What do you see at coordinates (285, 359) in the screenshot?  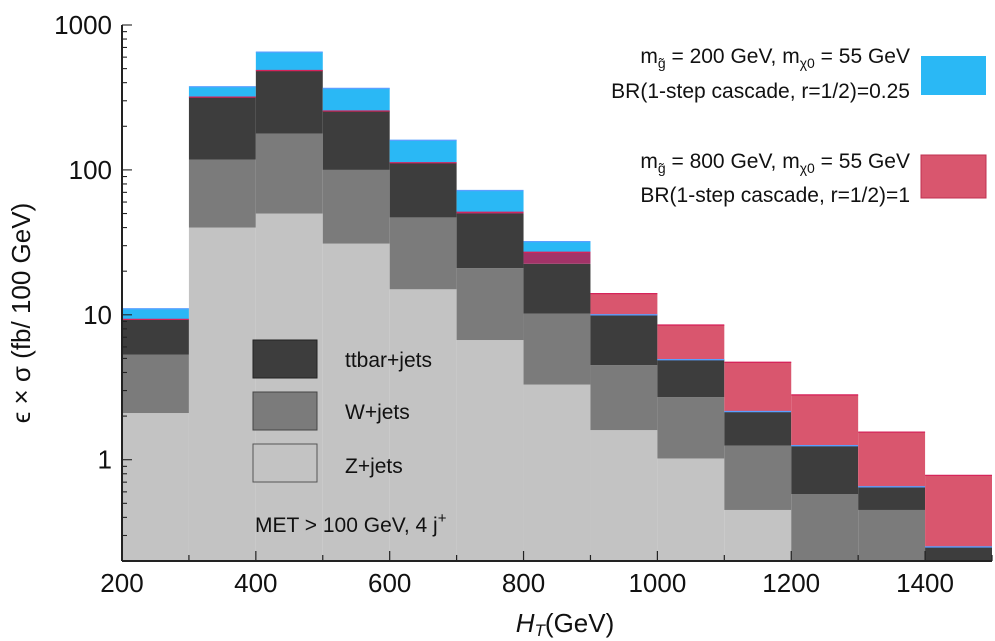 I see `legend-swatch-ttbar` at bounding box center [285, 359].